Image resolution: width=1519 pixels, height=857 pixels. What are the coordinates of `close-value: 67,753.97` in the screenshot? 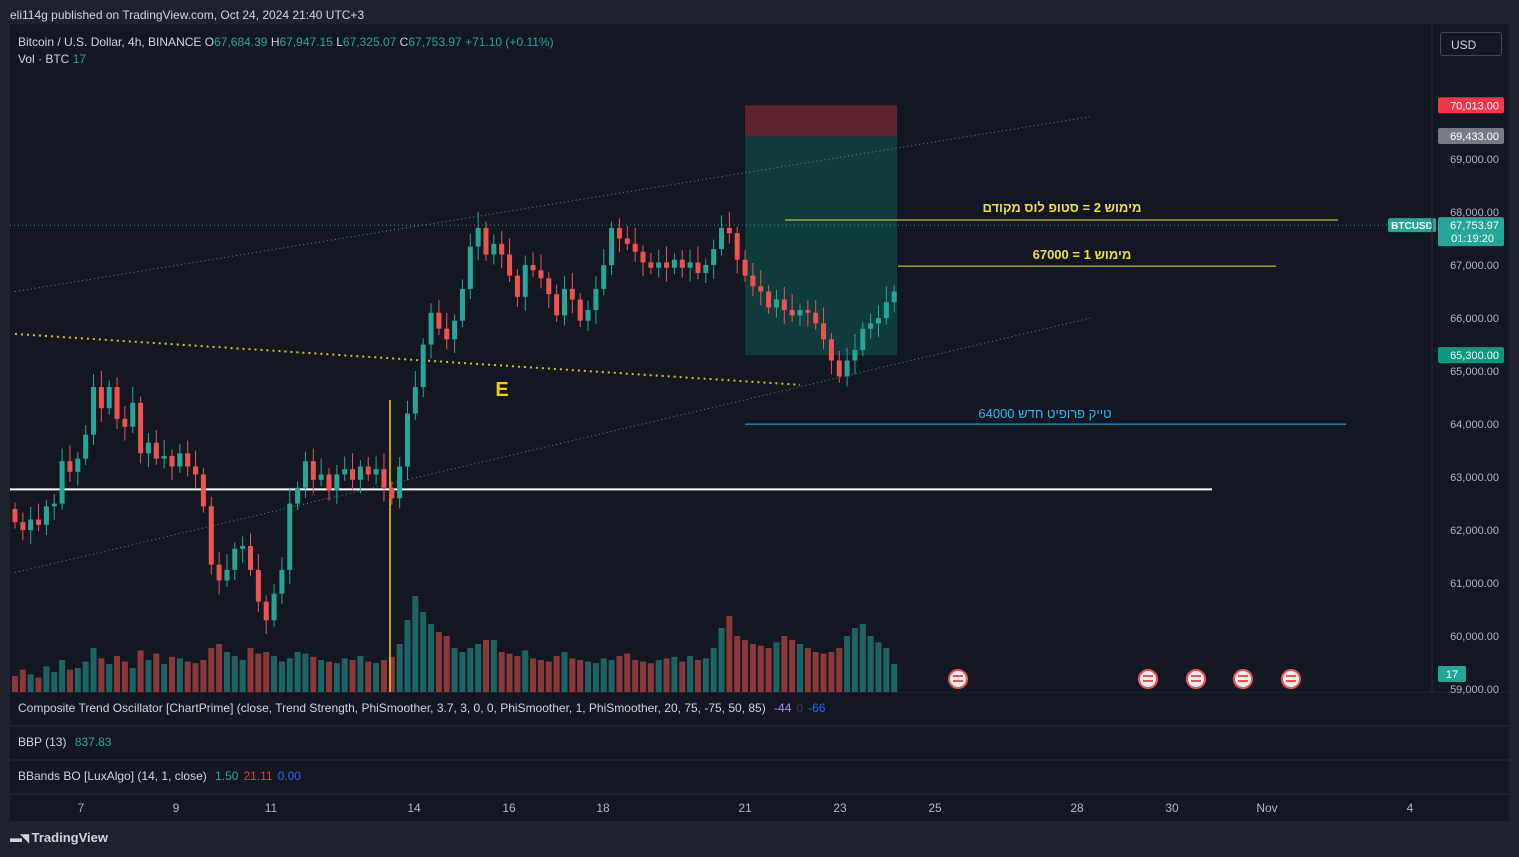 It's located at (435, 42).